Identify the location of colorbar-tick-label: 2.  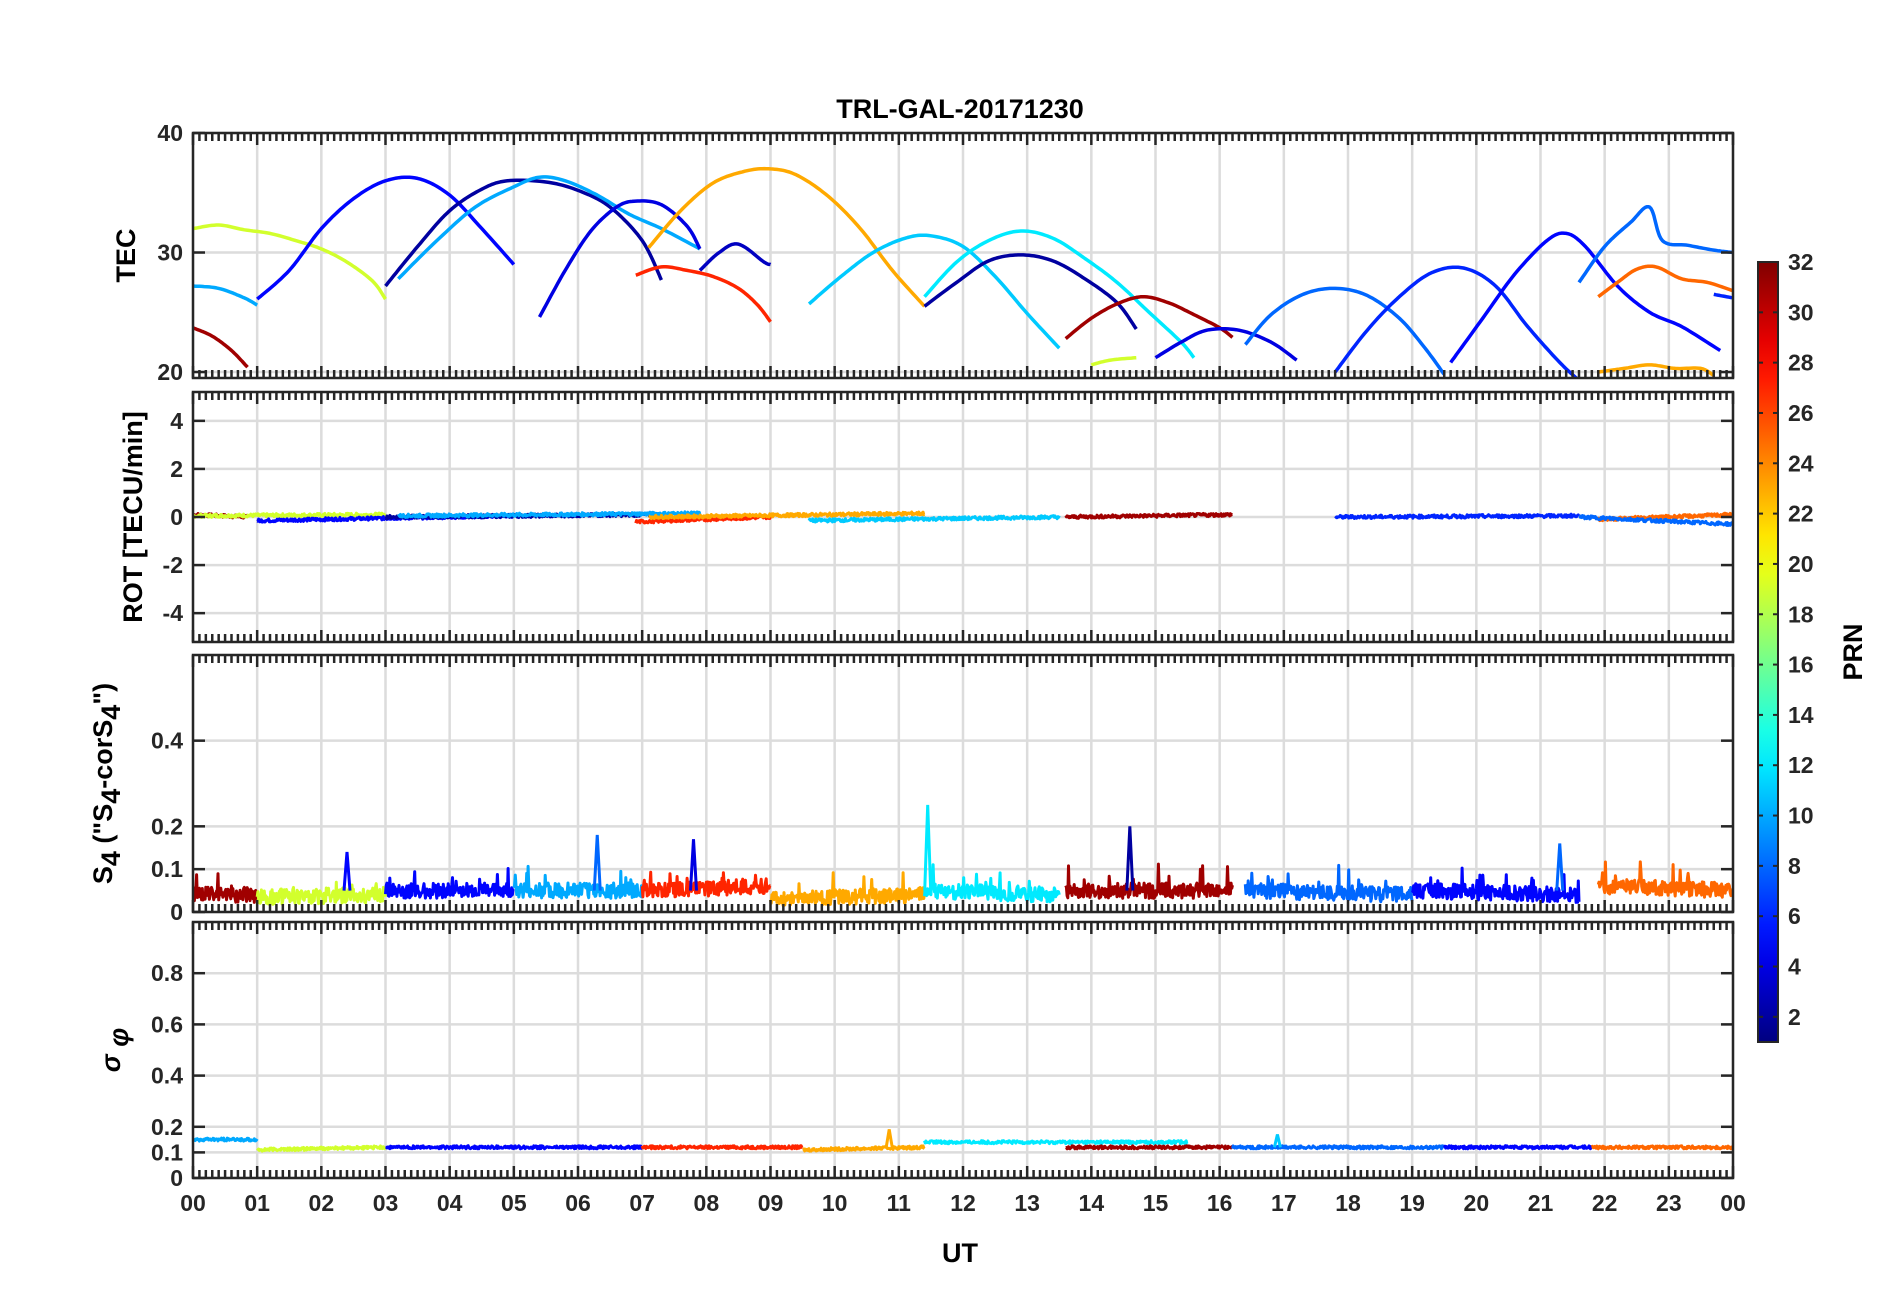
(1794, 1017).